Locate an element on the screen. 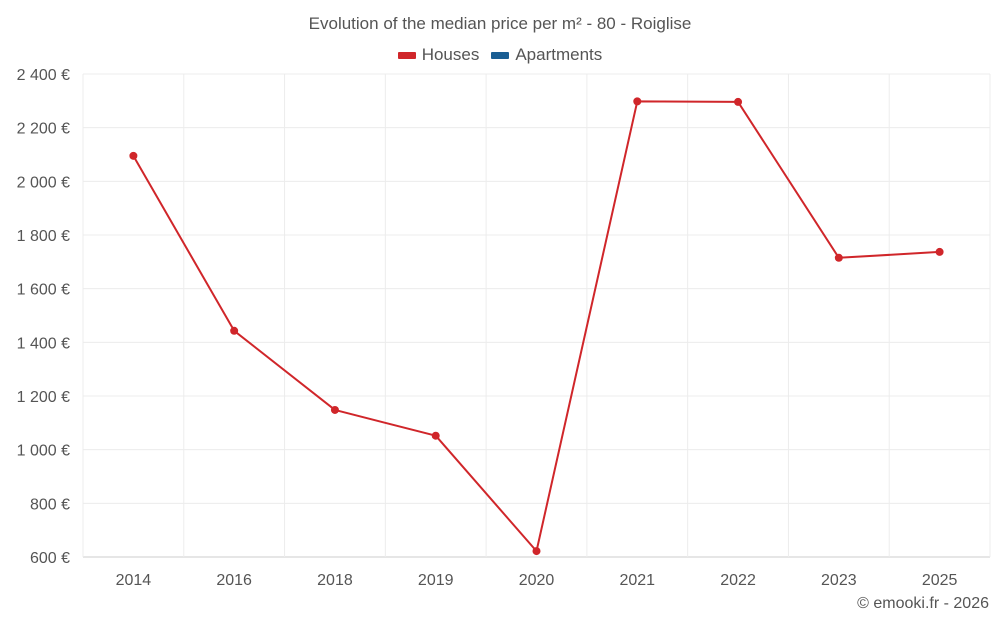 Image resolution: width=1000 pixels, height=625 pixels. legend: Houses Apartments is located at coordinates (500, 55).